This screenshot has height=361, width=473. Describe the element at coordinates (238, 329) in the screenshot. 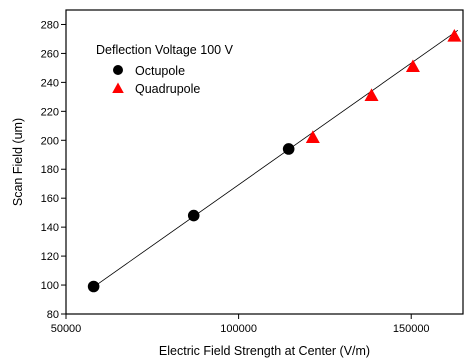

I see `x-tick-label: 100000` at that location.